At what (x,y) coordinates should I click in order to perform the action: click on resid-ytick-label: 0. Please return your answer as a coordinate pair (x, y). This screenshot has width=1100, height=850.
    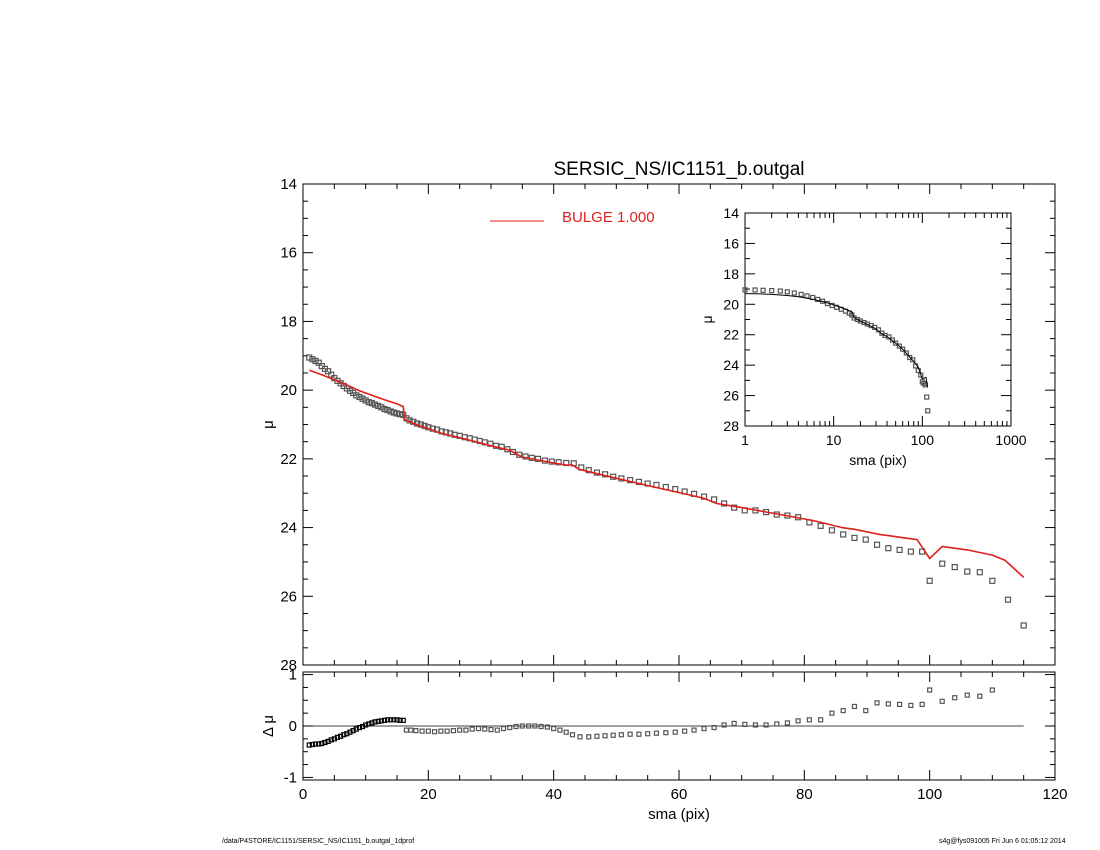
    Looking at the image, I should click on (293, 726).